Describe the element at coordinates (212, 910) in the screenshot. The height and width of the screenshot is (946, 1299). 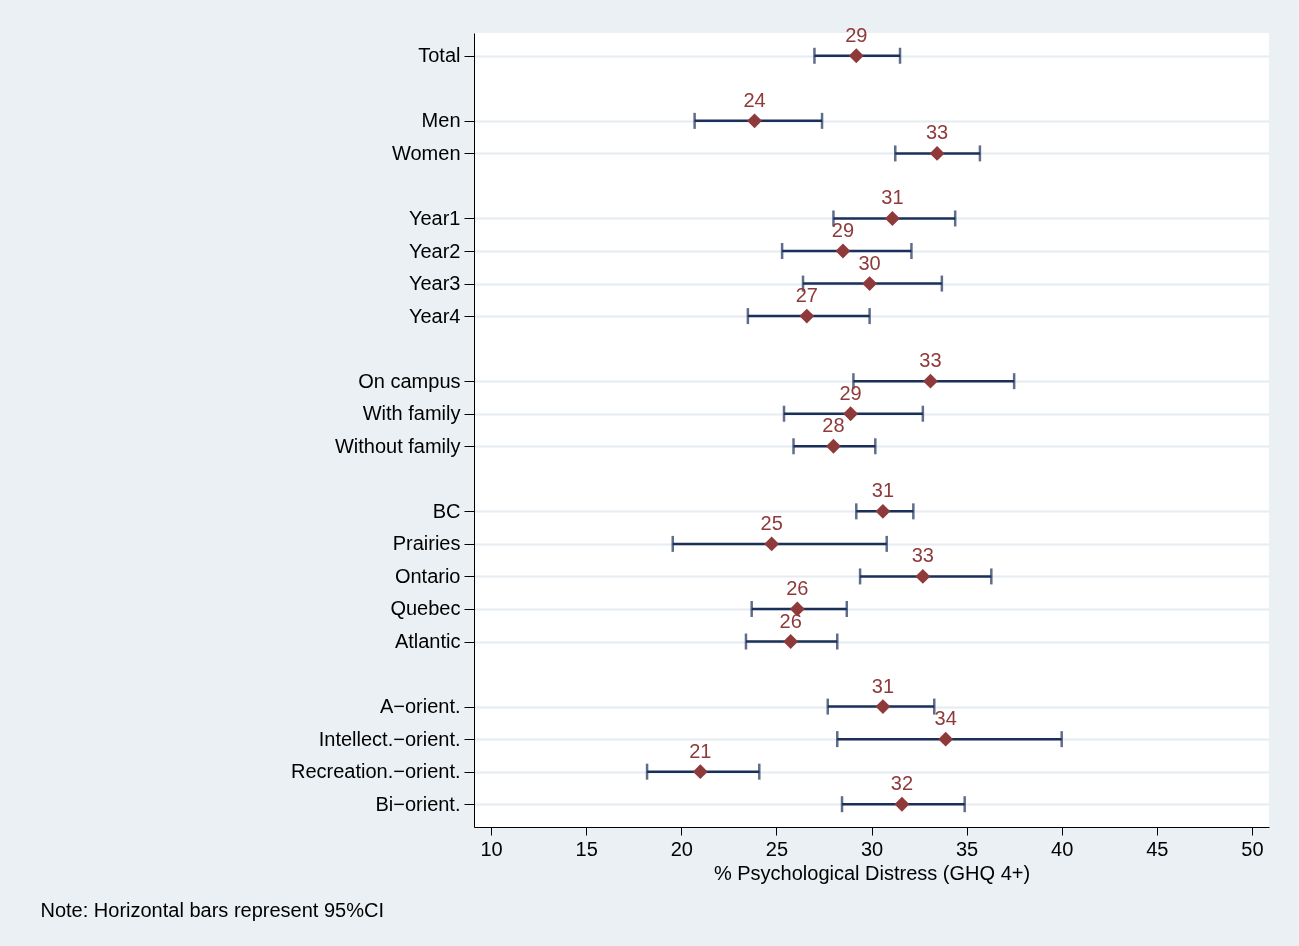
I see `text: Note: Horizontal bars represent 95%CI` at that location.